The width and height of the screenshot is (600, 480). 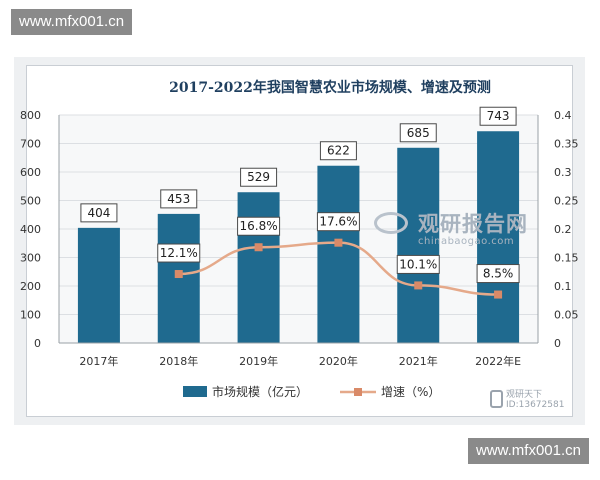 I want to click on y-left-tick-label: 700, so click(x=30, y=144).